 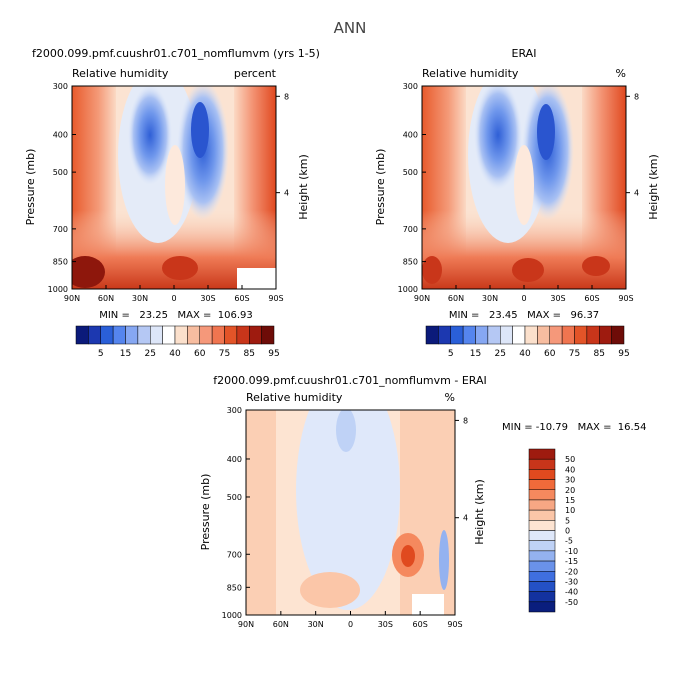 I want to click on stats-model: MIN = 23.25 MAX = 106.93, so click(x=176, y=315).